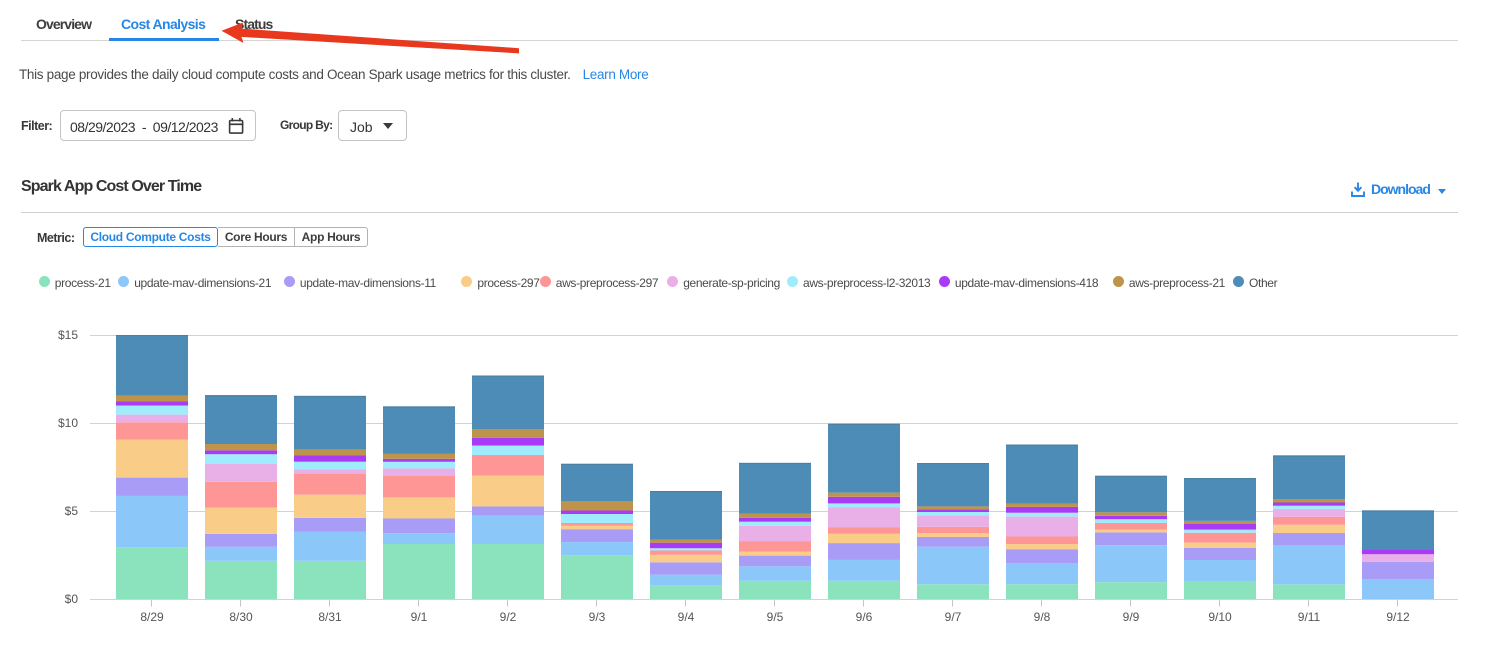 The width and height of the screenshot is (1490, 646). What do you see at coordinates (72, 599) in the screenshot?
I see `svg-text: $0` at bounding box center [72, 599].